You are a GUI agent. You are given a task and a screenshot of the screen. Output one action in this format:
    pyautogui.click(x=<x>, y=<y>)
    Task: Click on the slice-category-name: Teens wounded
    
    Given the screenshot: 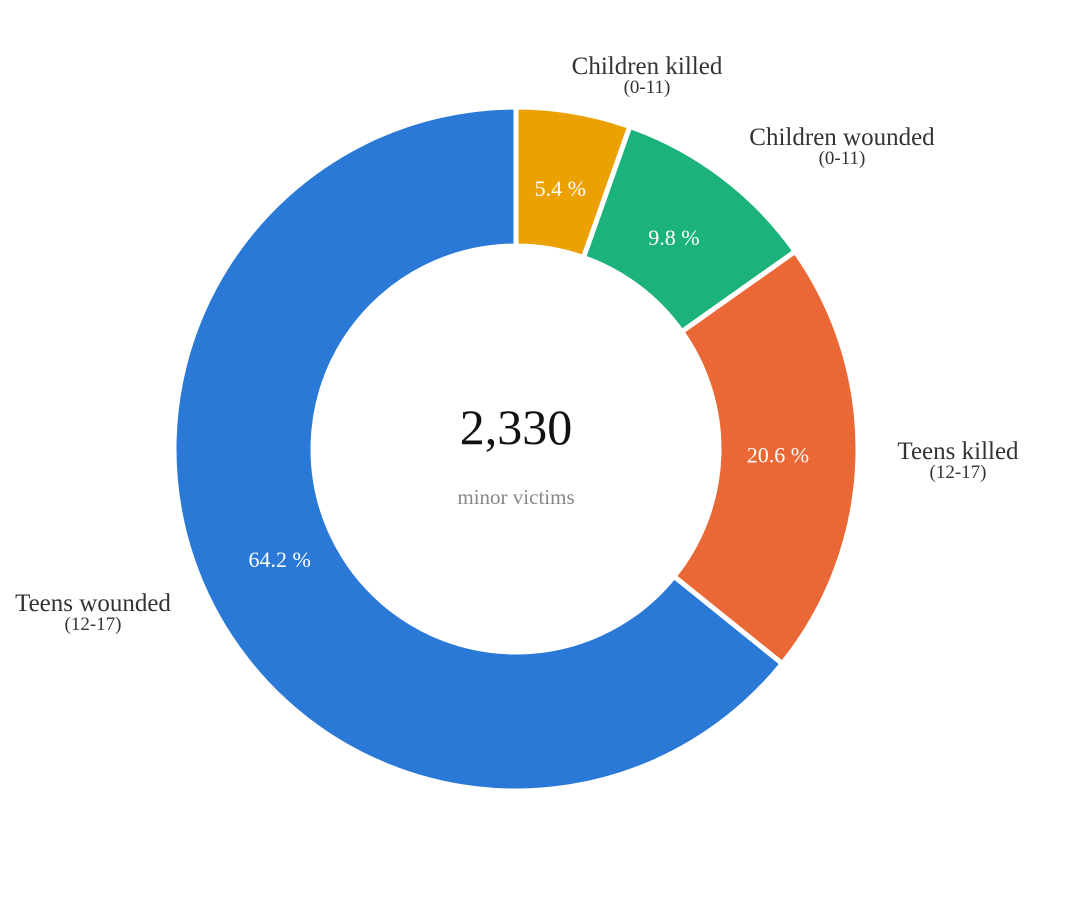 What is the action you would take?
    pyautogui.click(x=93, y=603)
    